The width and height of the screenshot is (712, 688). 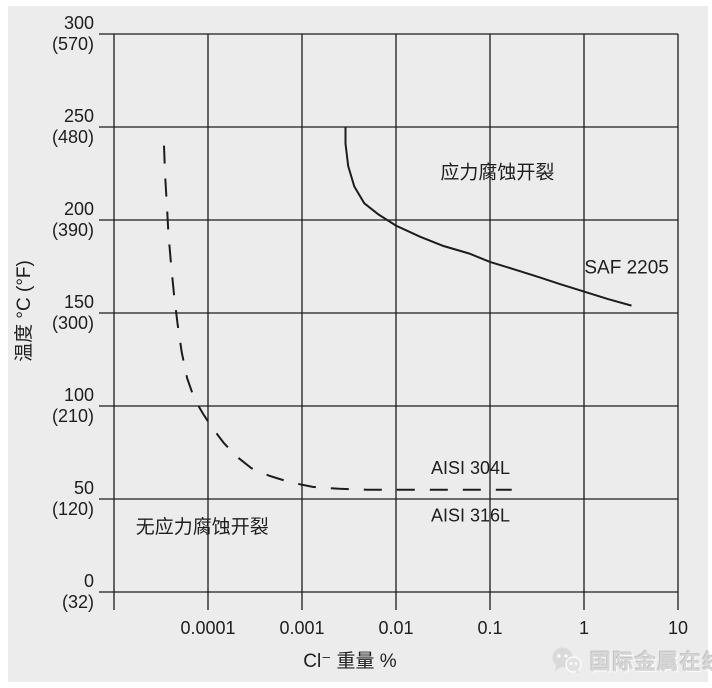 What do you see at coordinates (79, 23) in the screenshot?
I see `y-tick-label-300: 300` at bounding box center [79, 23].